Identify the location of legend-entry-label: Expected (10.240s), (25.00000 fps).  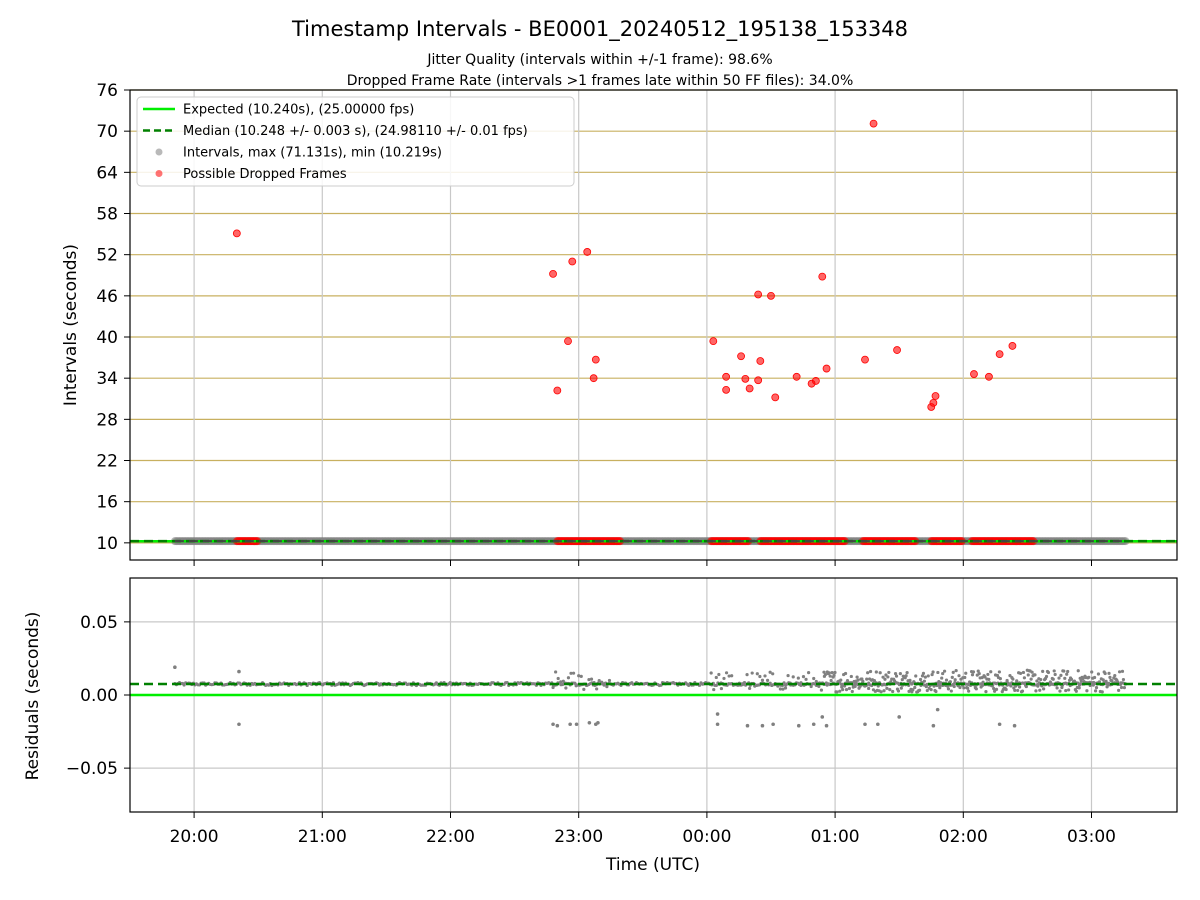
(298, 110).